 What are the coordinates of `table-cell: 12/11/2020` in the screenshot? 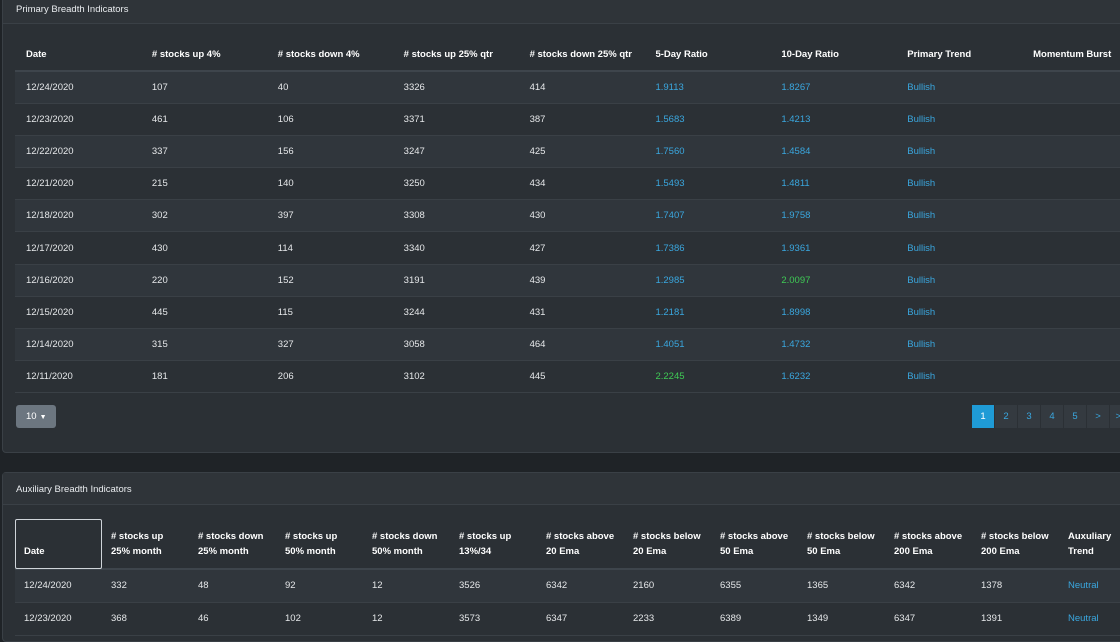 It's located at (49, 377).